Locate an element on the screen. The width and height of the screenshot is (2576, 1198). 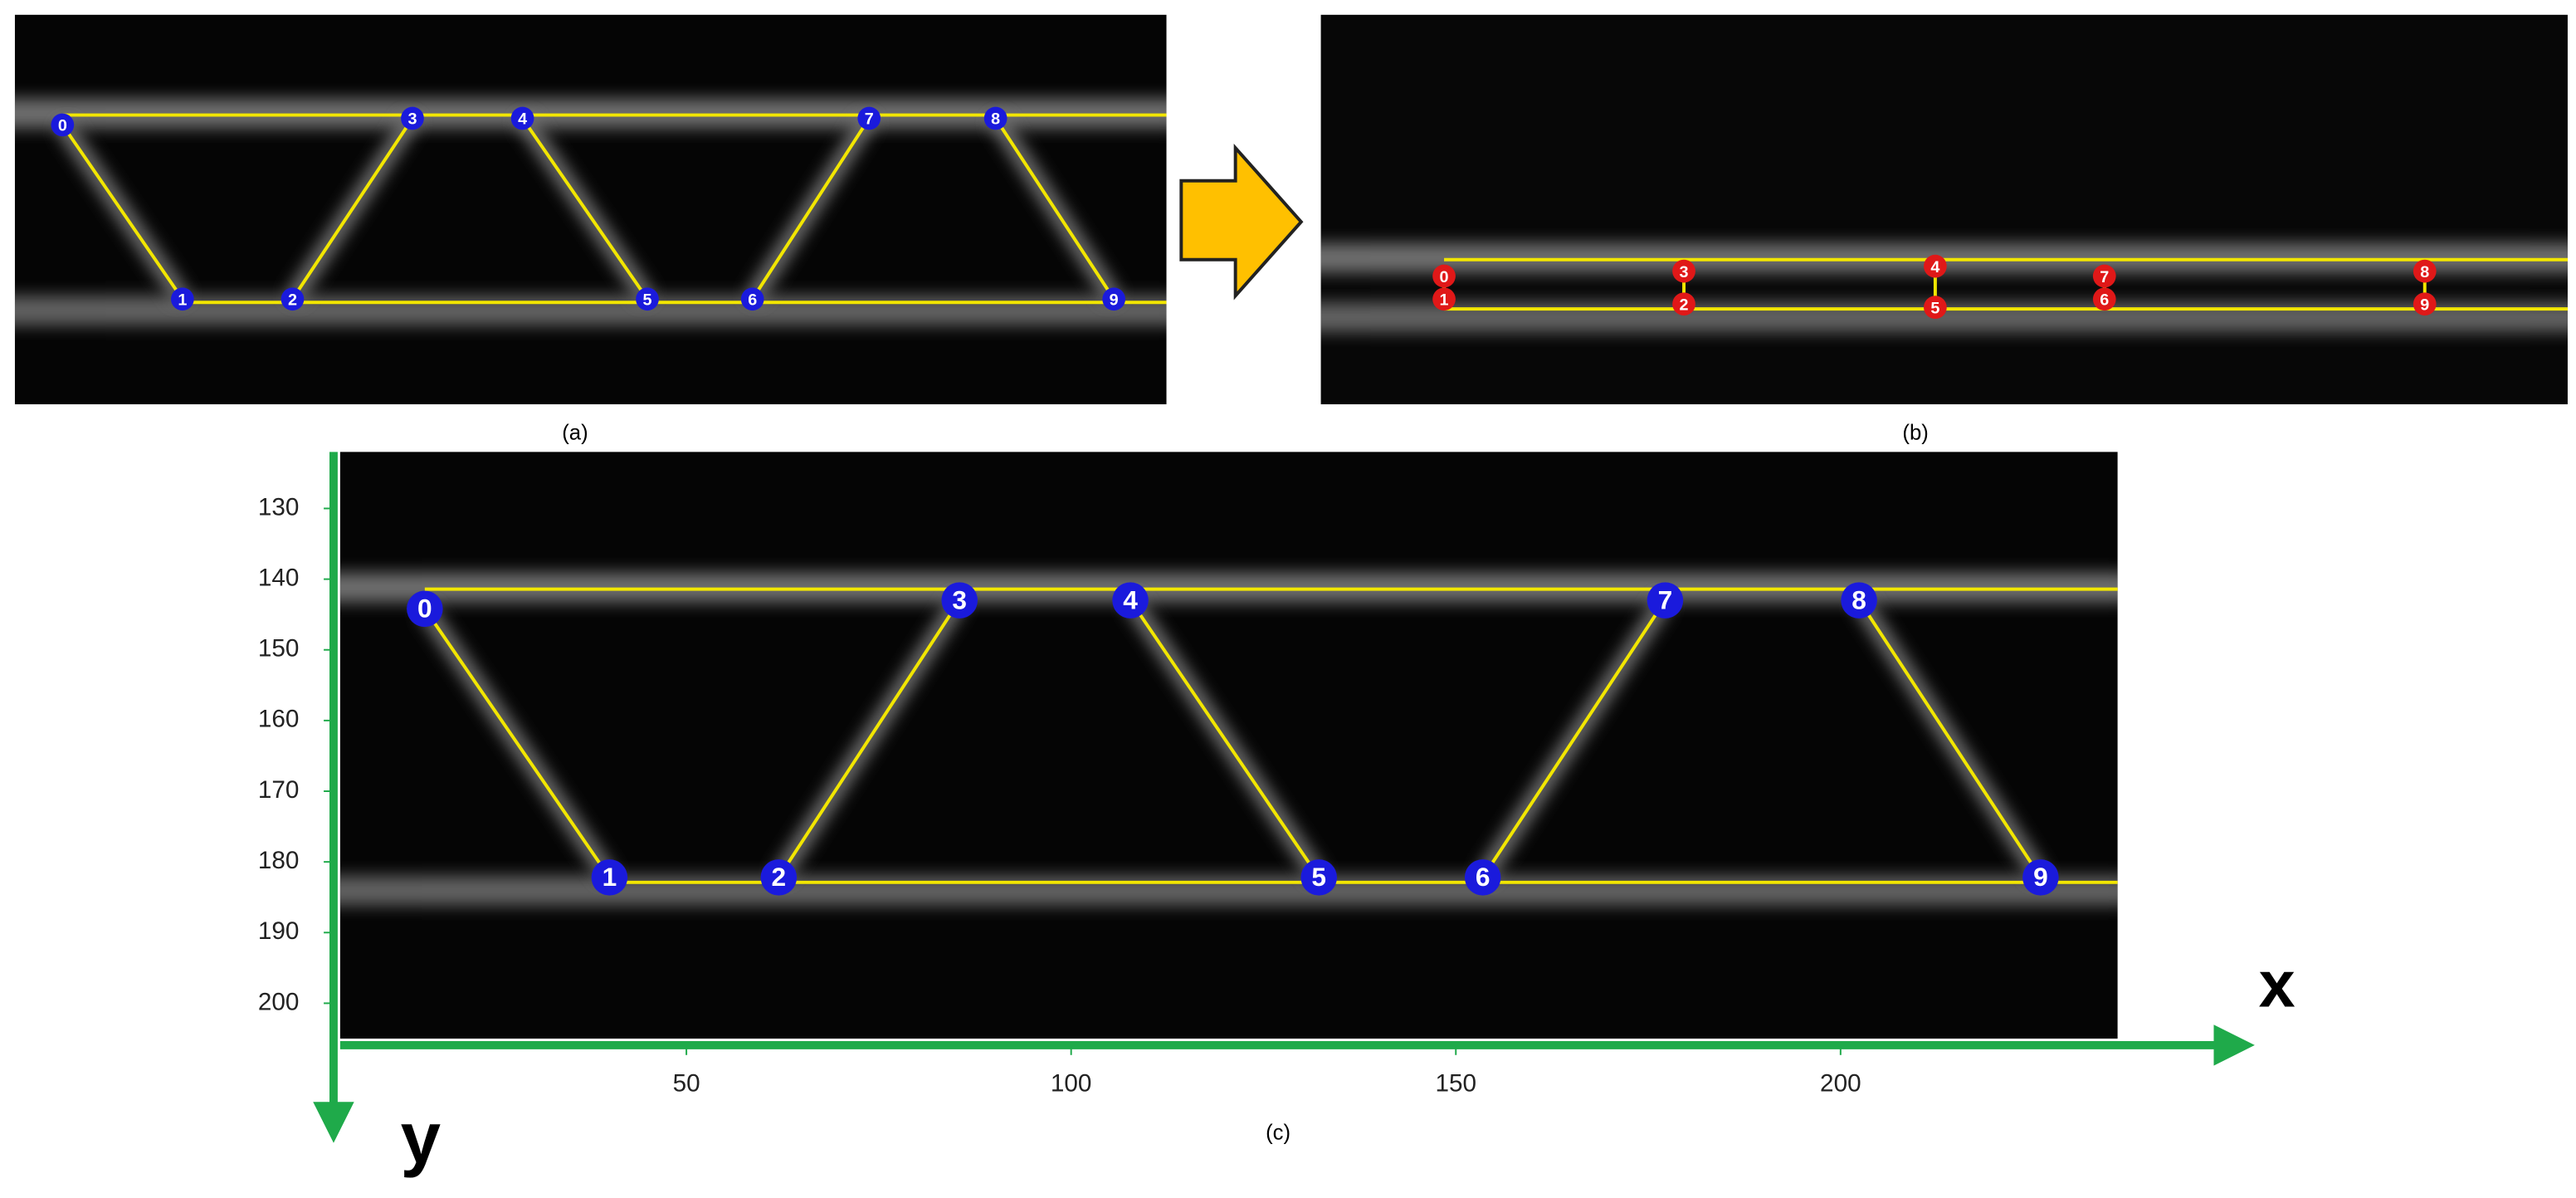
x-tick-label: 200 is located at coordinates (1841, 1083).